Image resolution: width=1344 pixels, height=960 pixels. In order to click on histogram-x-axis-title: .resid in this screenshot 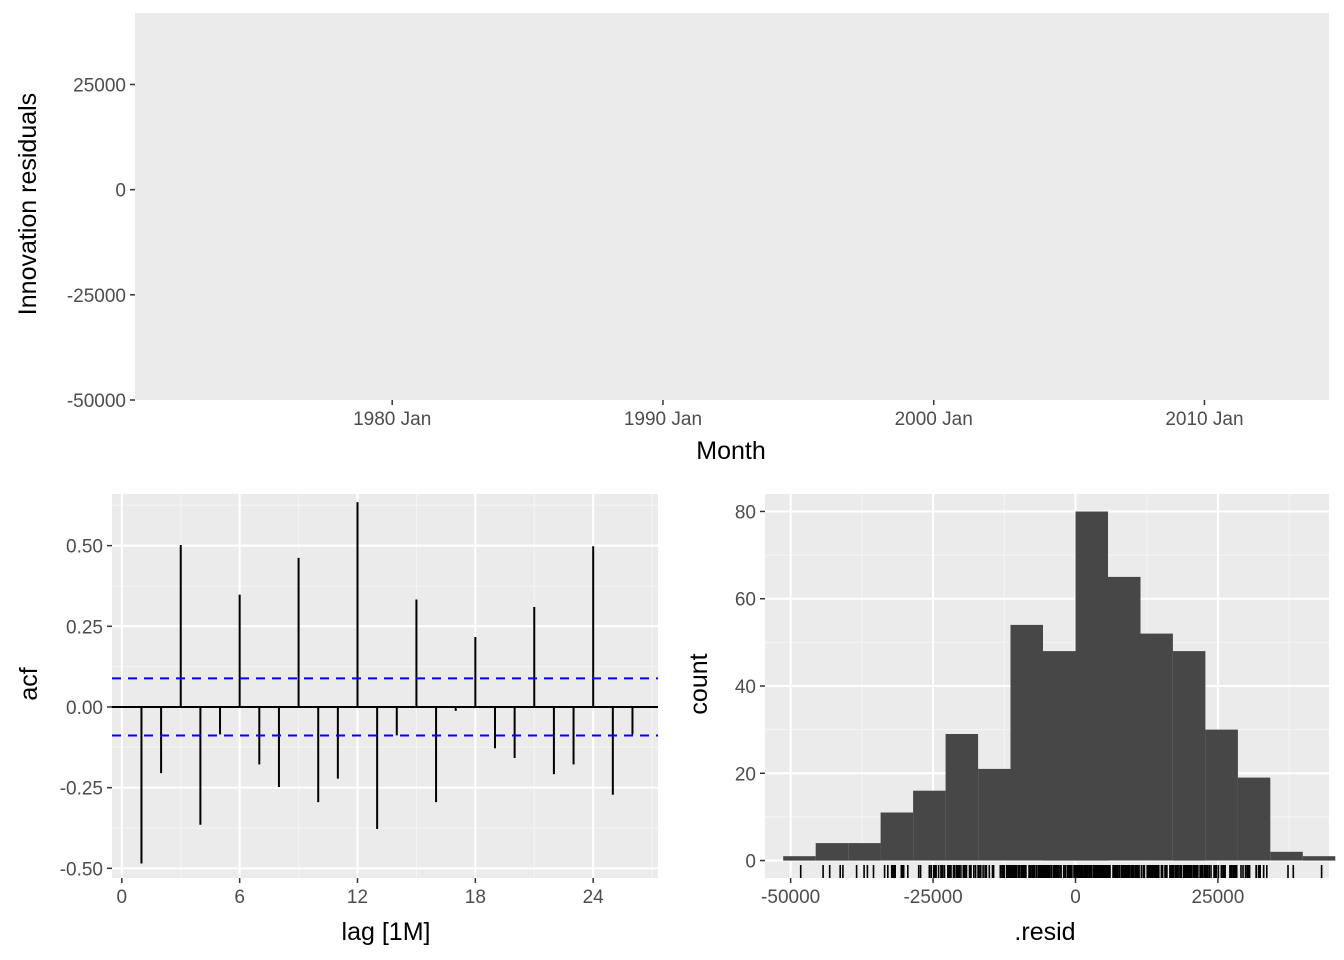, I will do `click(1044, 932)`.